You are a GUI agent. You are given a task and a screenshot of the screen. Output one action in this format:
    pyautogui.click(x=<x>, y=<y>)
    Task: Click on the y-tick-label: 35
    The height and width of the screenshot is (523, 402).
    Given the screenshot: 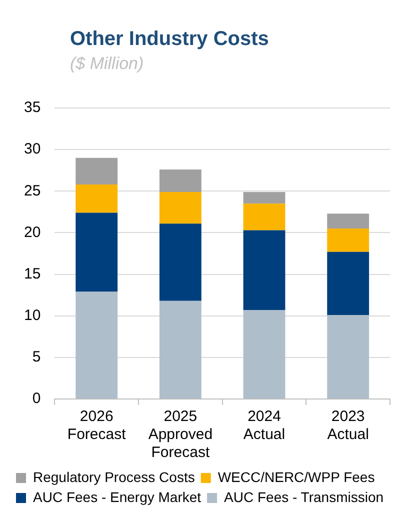 What is the action you would take?
    pyautogui.click(x=32, y=107)
    